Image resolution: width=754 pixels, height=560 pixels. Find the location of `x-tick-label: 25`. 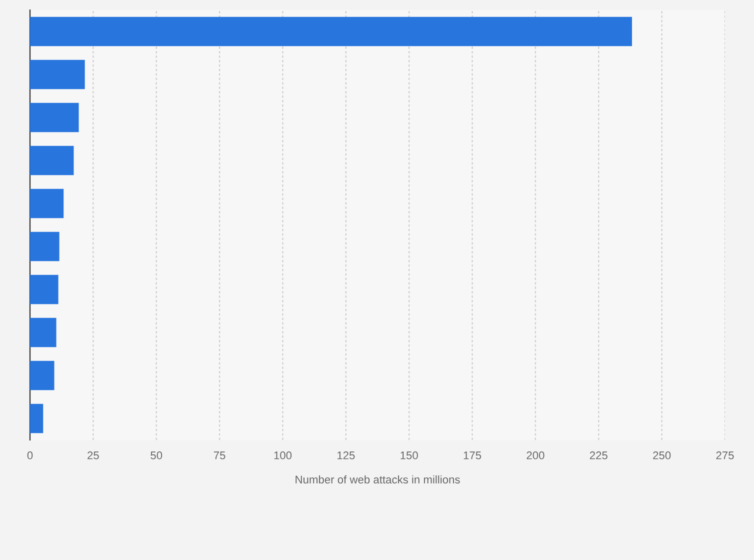

x-tick-label: 25 is located at coordinates (93, 455).